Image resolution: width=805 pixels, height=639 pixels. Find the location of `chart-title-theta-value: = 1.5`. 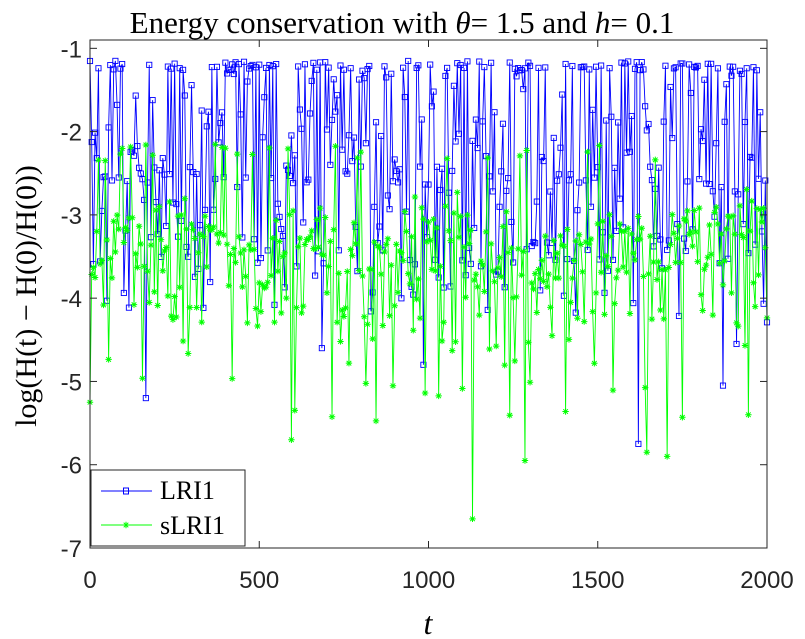

chart-title-theta-value: = 1.5 is located at coordinates (503, 22).